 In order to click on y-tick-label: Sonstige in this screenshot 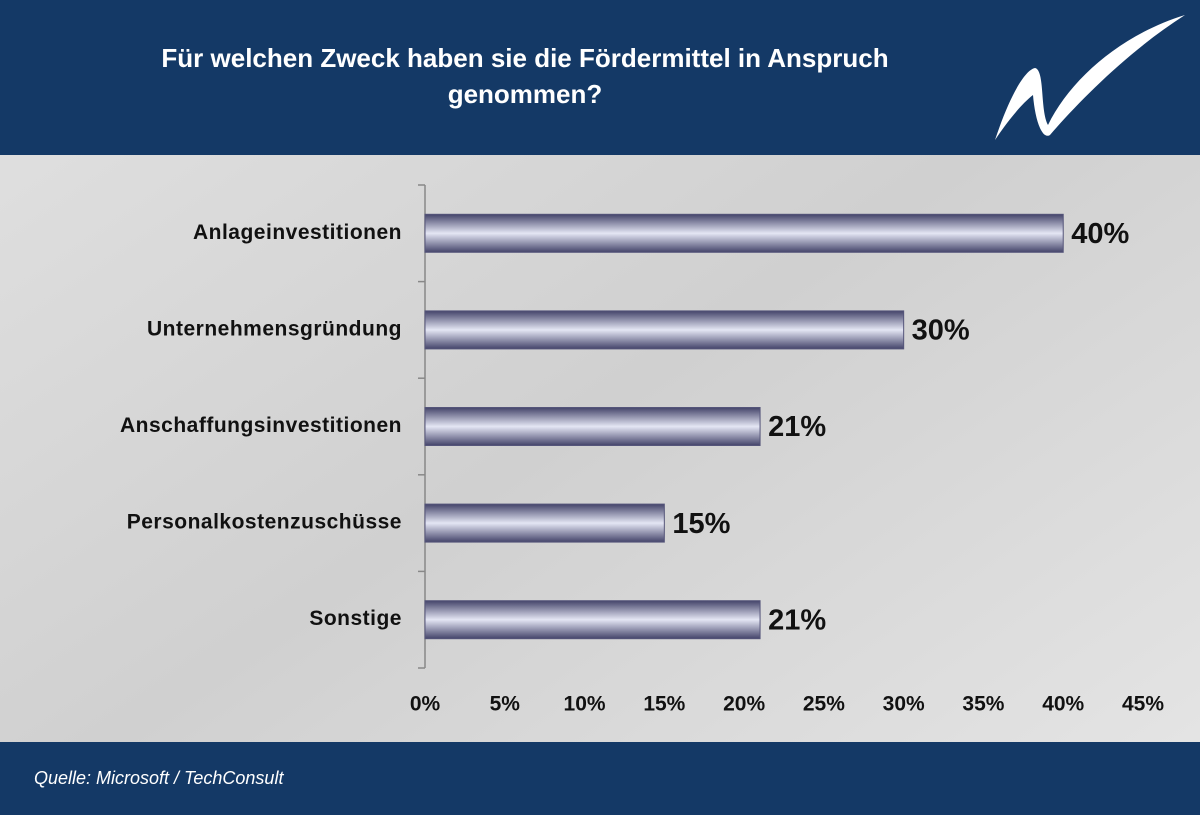, I will do `click(355, 618)`.